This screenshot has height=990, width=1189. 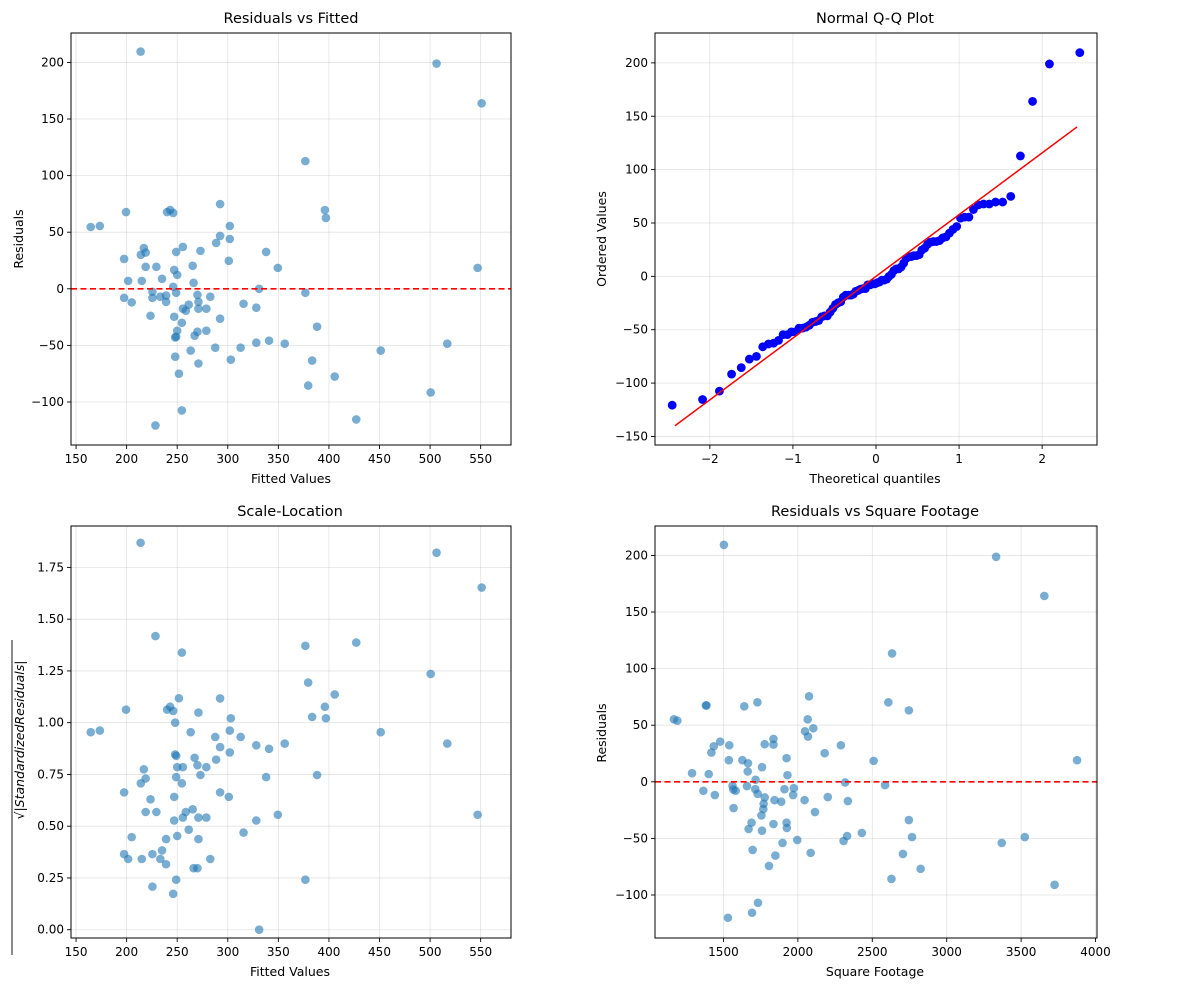 I want to click on x-tick-label: 150, so click(x=76, y=952).